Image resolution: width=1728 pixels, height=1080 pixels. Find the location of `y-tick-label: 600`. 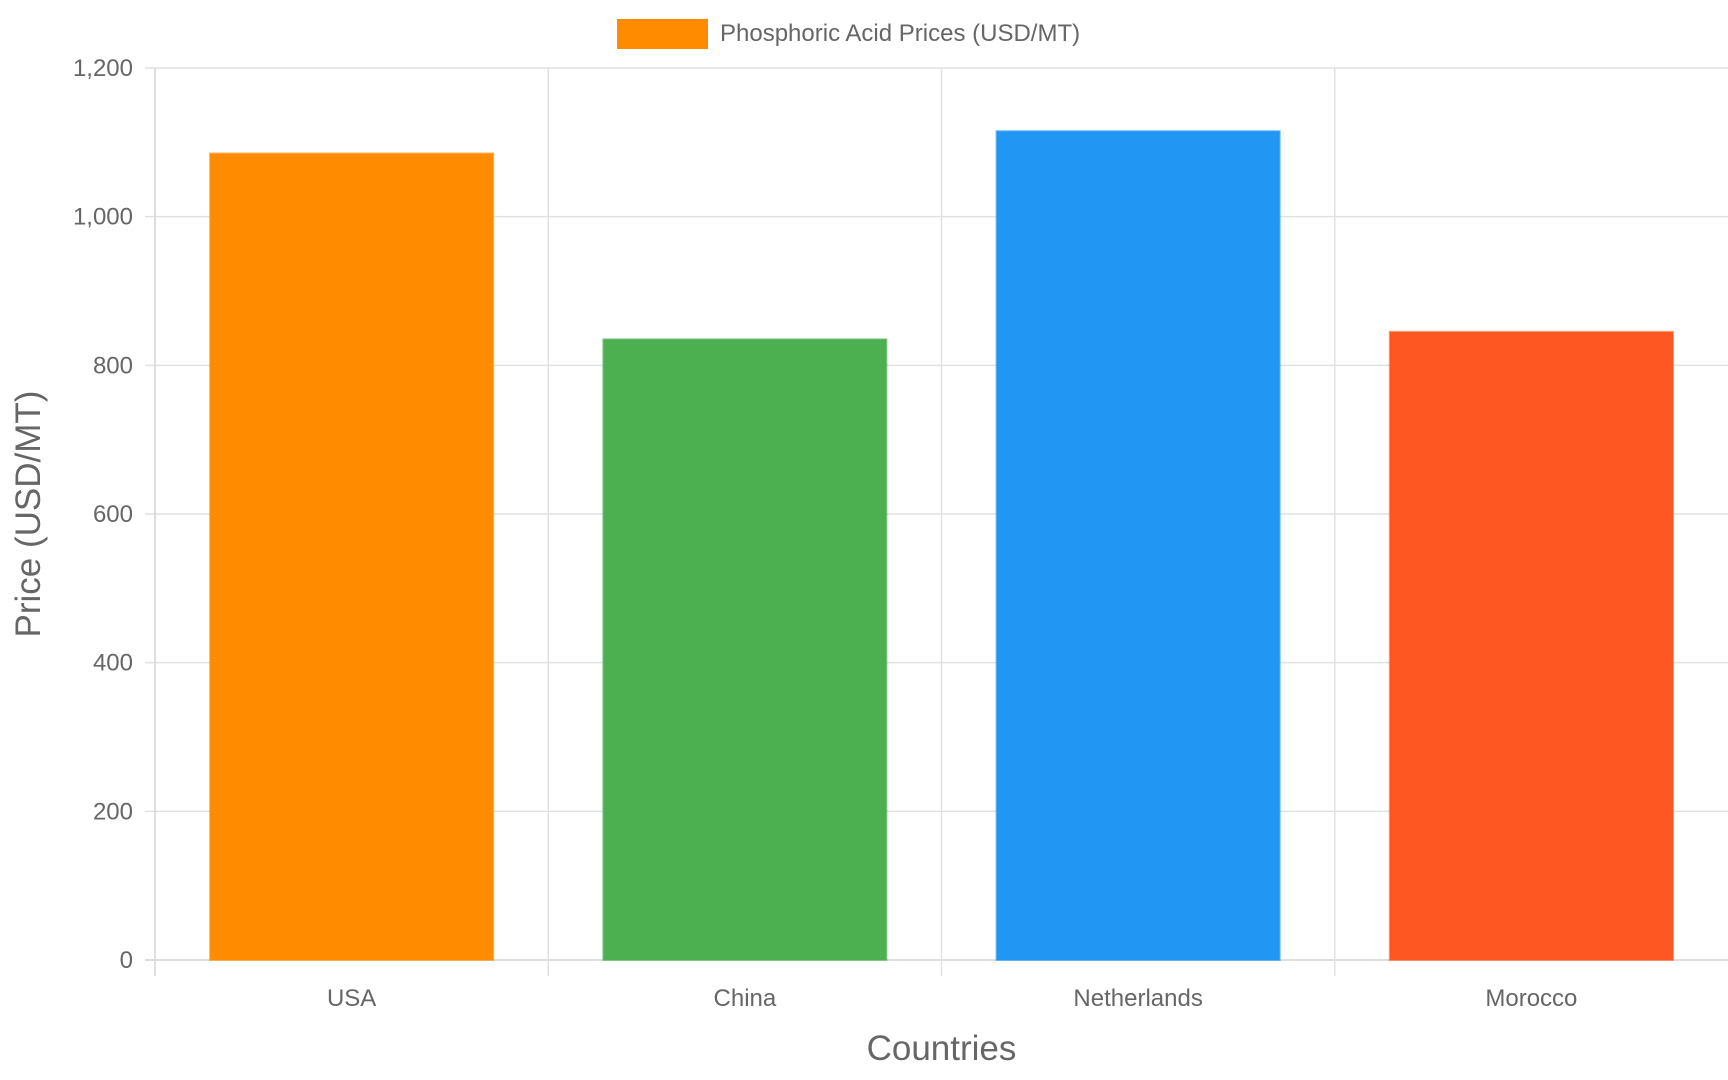

y-tick-label: 600 is located at coordinates (113, 514).